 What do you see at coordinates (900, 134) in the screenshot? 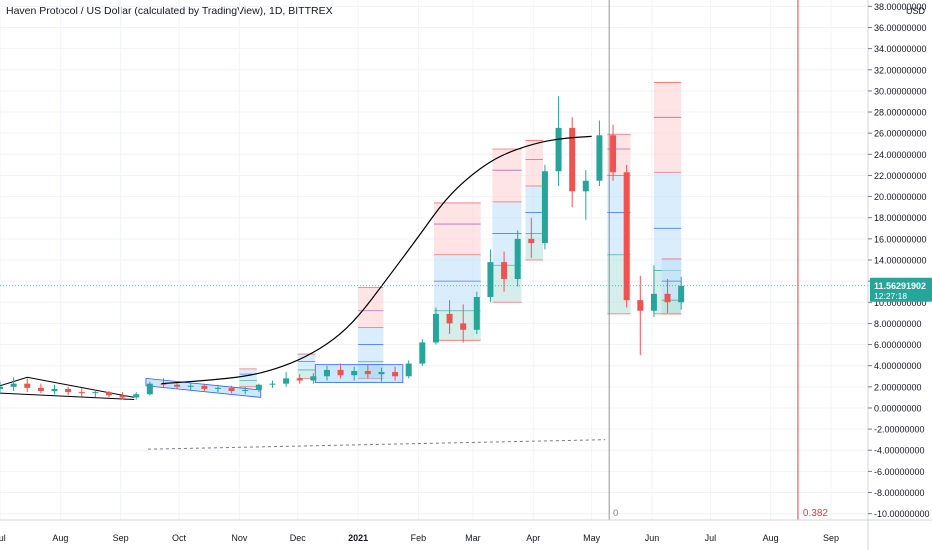
I see `y-tick-label: 26.00000000` at bounding box center [900, 134].